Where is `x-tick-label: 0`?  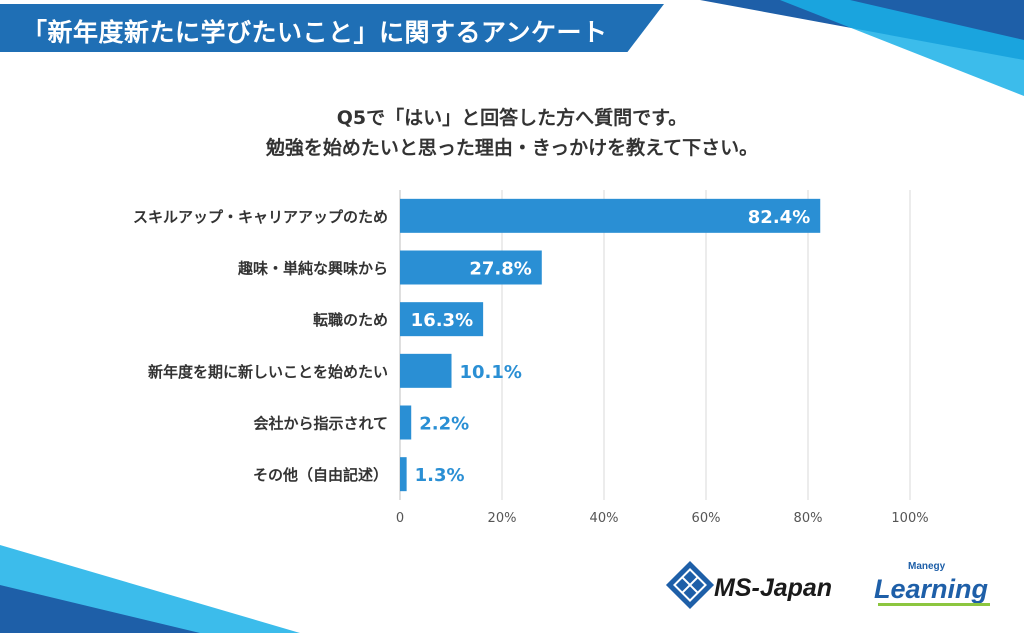 x-tick-label: 0 is located at coordinates (400, 518).